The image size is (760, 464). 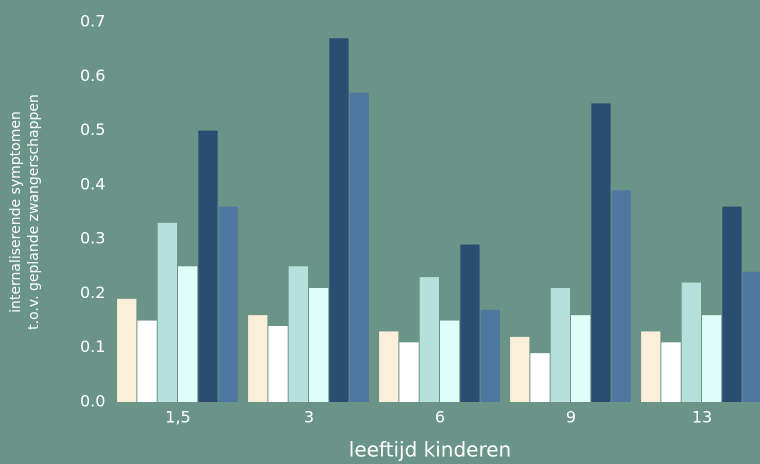 What do you see at coordinates (702, 417) in the screenshot?
I see `x-tick-label: 13` at bounding box center [702, 417].